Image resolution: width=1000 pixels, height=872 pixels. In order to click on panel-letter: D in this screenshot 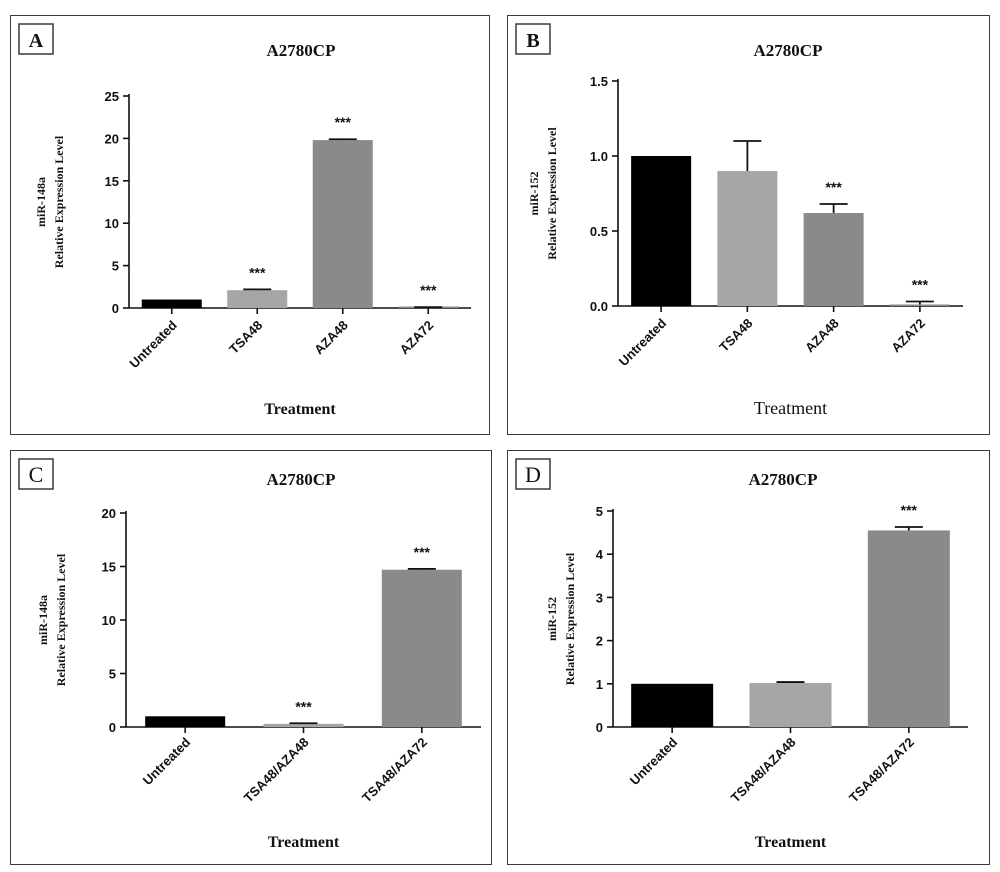, I will do `click(533, 474)`.